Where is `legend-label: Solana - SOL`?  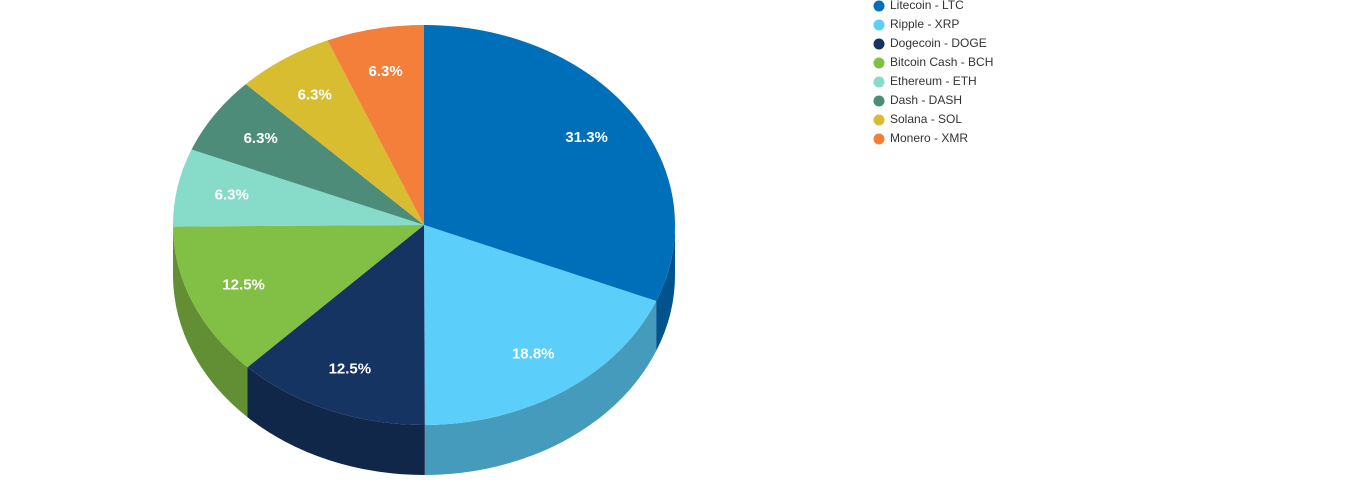
legend-label: Solana - SOL is located at coordinates (926, 119).